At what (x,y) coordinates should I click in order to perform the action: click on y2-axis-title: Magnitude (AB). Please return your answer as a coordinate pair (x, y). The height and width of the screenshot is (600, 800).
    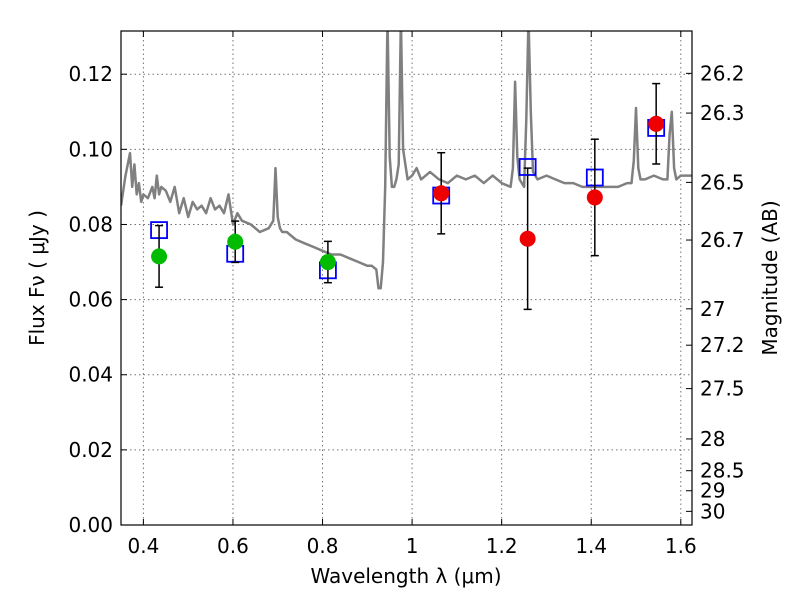
    Looking at the image, I should click on (770, 277).